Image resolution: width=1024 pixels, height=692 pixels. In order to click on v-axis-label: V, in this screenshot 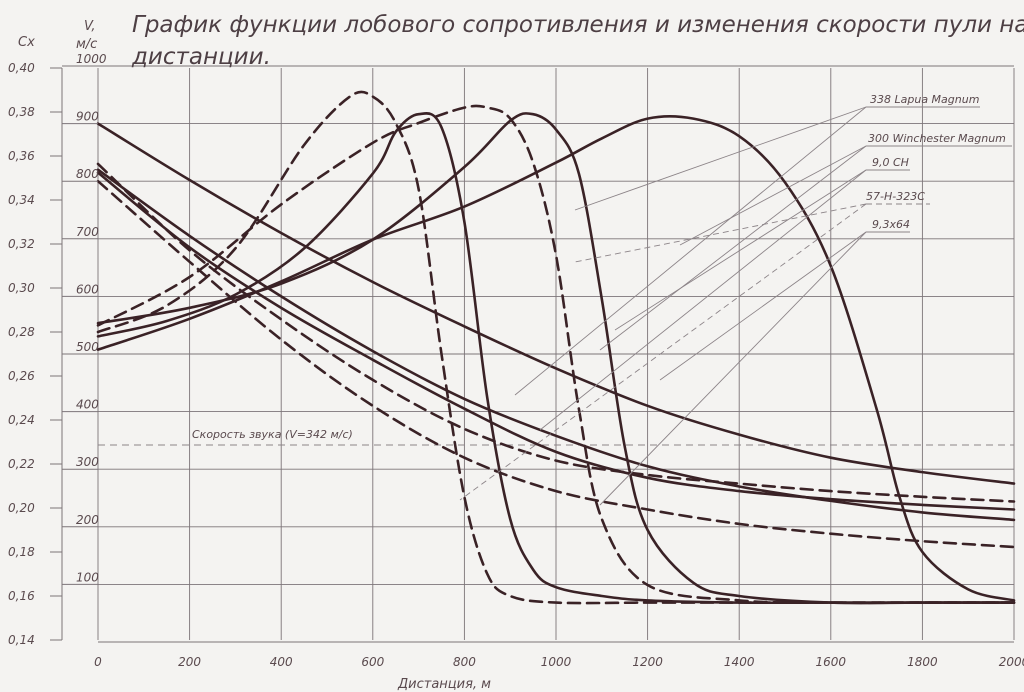, I will do `click(90, 26)`.